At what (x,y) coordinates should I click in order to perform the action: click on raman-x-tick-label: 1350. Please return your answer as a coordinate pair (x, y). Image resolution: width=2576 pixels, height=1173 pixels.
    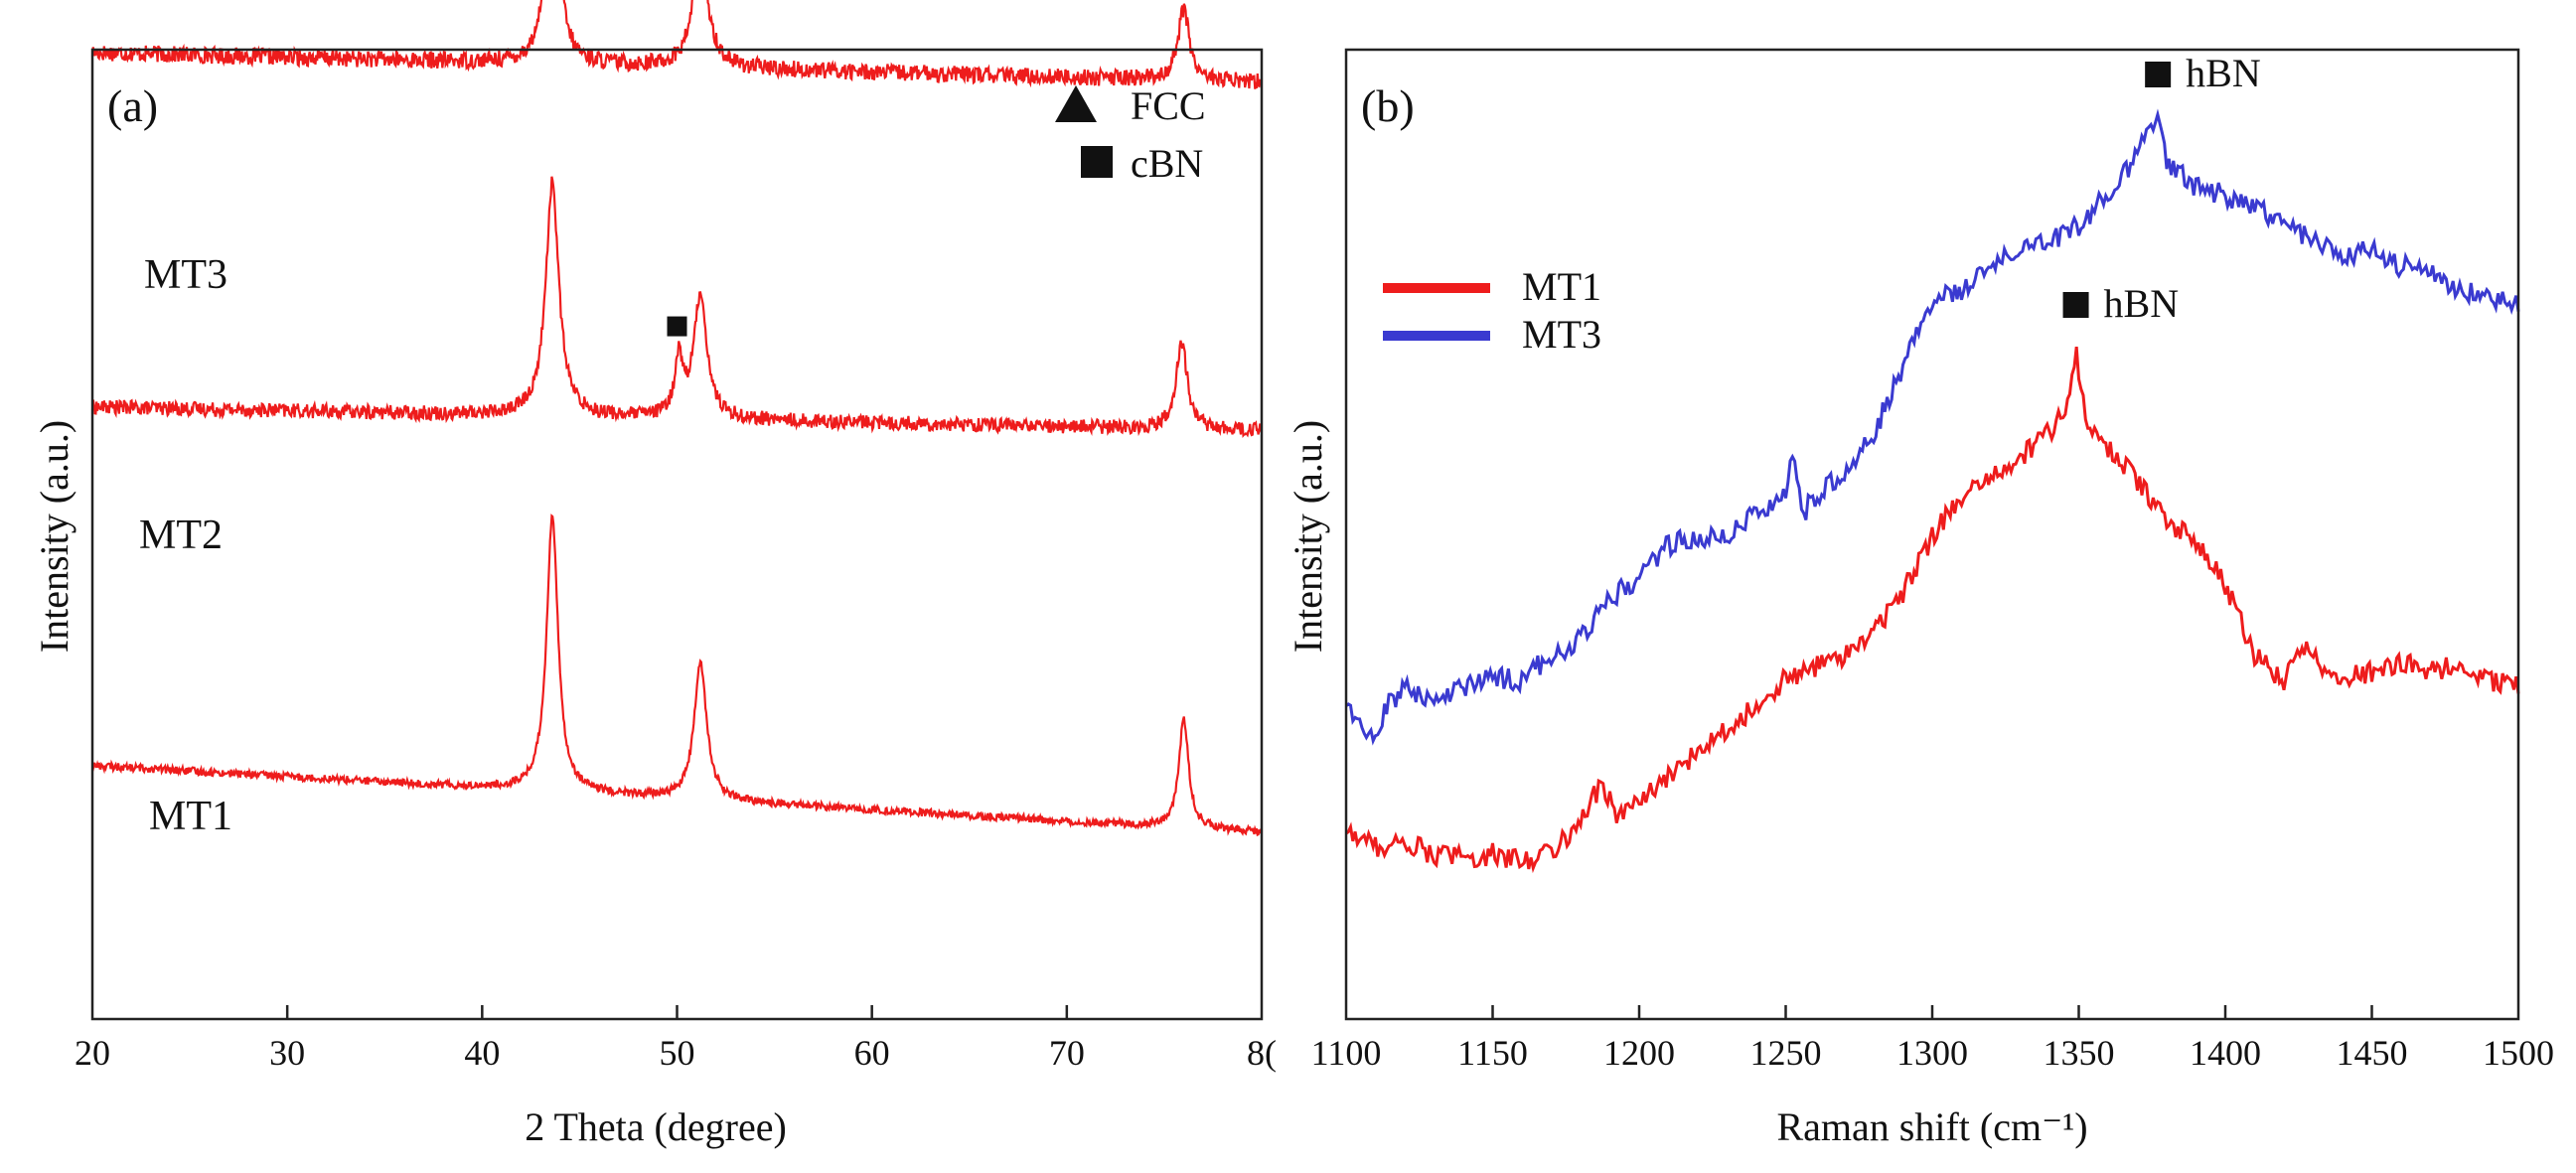
    Looking at the image, I should click on (2079, 1053).